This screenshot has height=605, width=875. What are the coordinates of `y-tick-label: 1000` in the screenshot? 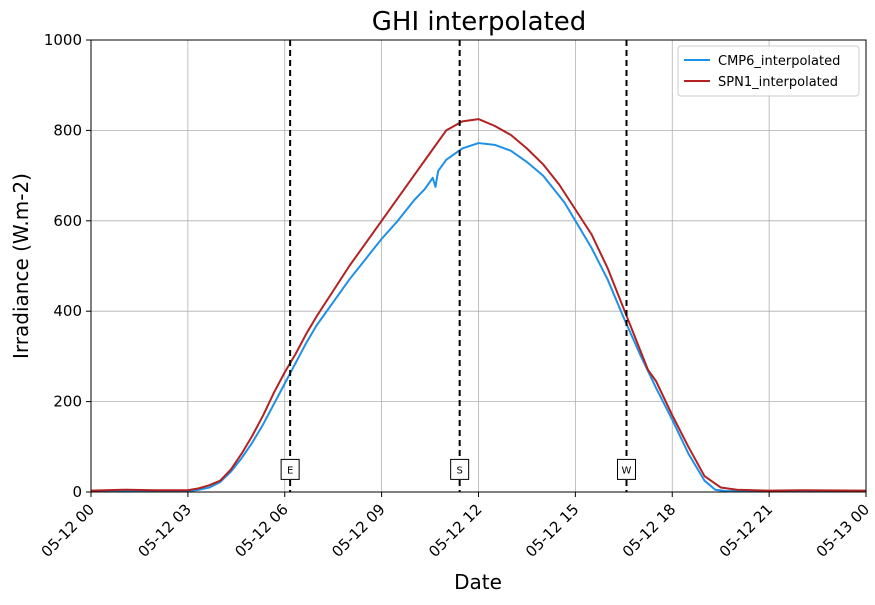 It's located at (63, 40).